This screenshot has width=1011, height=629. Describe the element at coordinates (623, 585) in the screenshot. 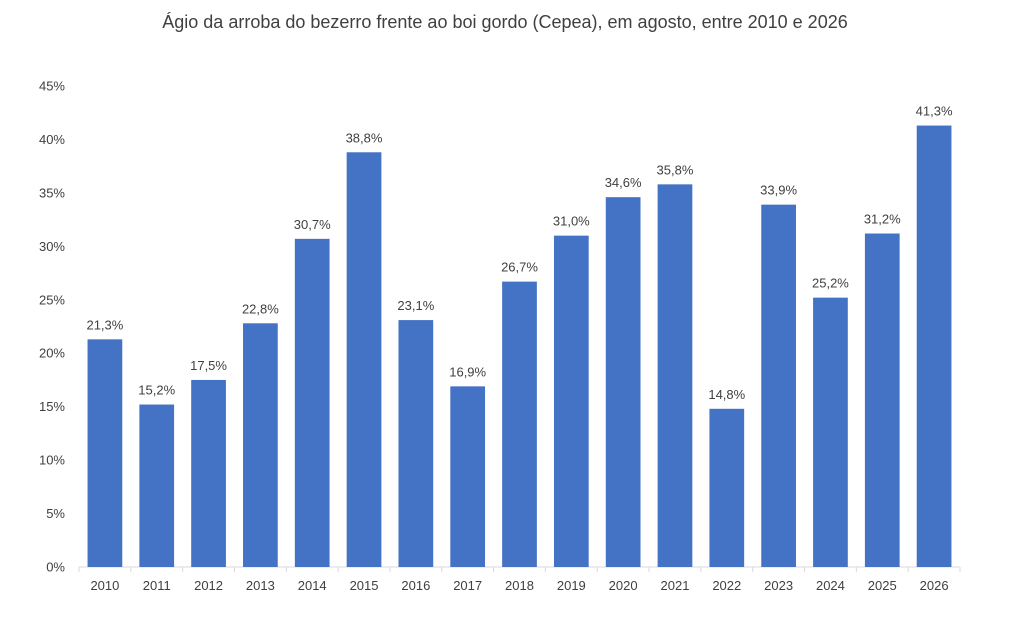

I see `x-tick-label-2020: 2020` at that location.